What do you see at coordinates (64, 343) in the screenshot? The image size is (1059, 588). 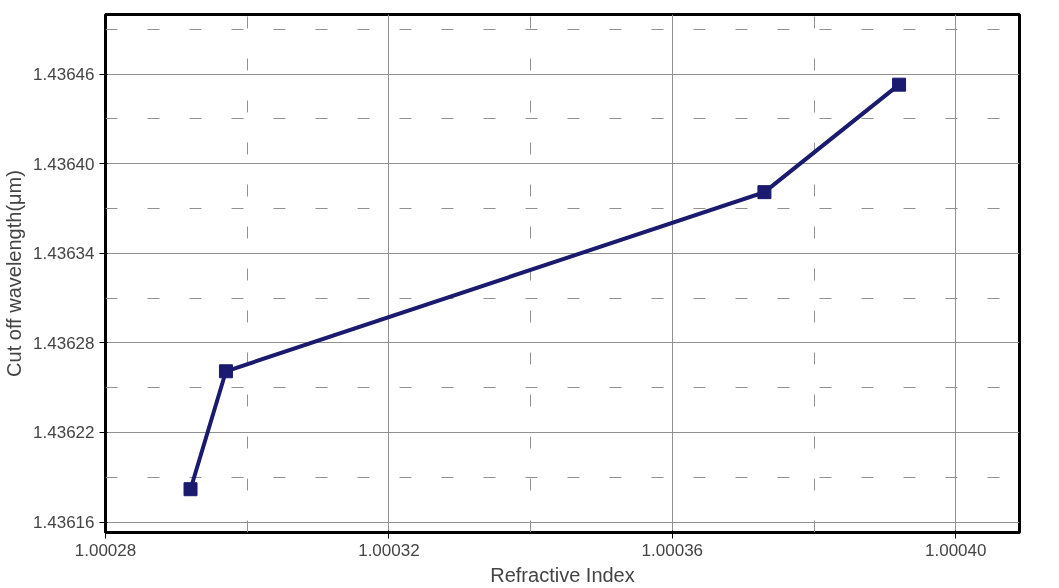 I see `y-tick-label: 1.43628` at bounding box center [64, 343].